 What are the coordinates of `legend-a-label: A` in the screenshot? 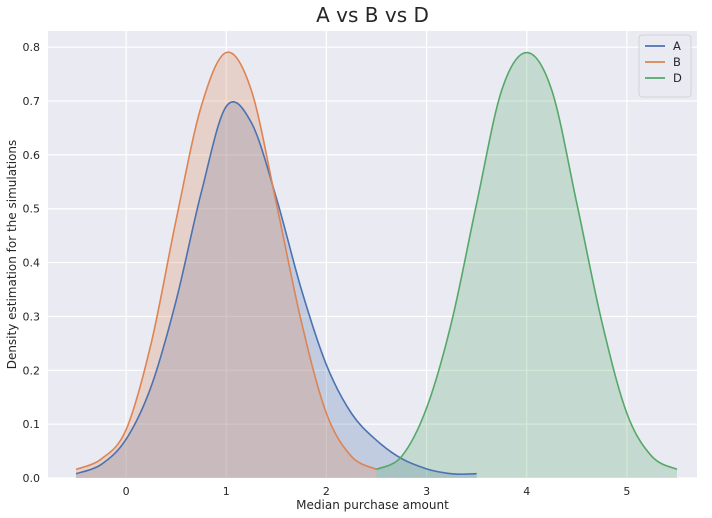 It's located at (677, 46).